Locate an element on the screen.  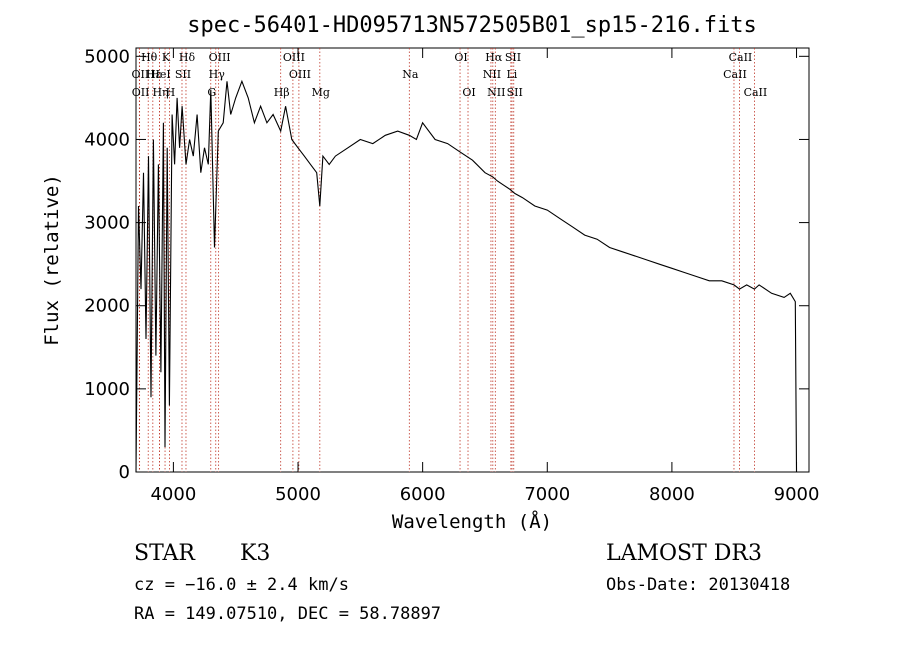
y-tick-label: 0 is located at coordinates (124, 472).